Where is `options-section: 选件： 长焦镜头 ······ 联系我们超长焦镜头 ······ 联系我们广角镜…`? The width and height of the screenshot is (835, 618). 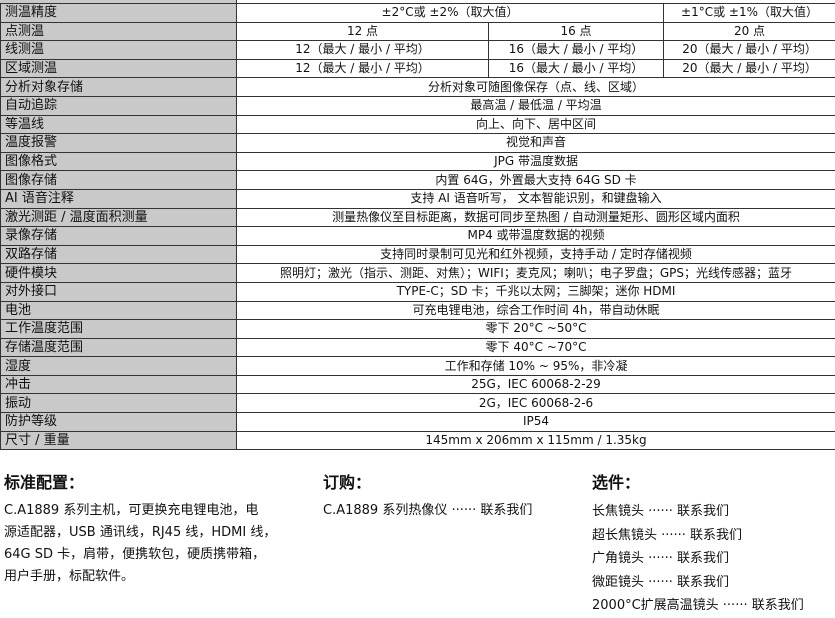 options-section: 选件： 长焦镜头 ······ 联系我们超长焦镜头 ······ 联系我们广角镜… is located at coordinates (698, 545).